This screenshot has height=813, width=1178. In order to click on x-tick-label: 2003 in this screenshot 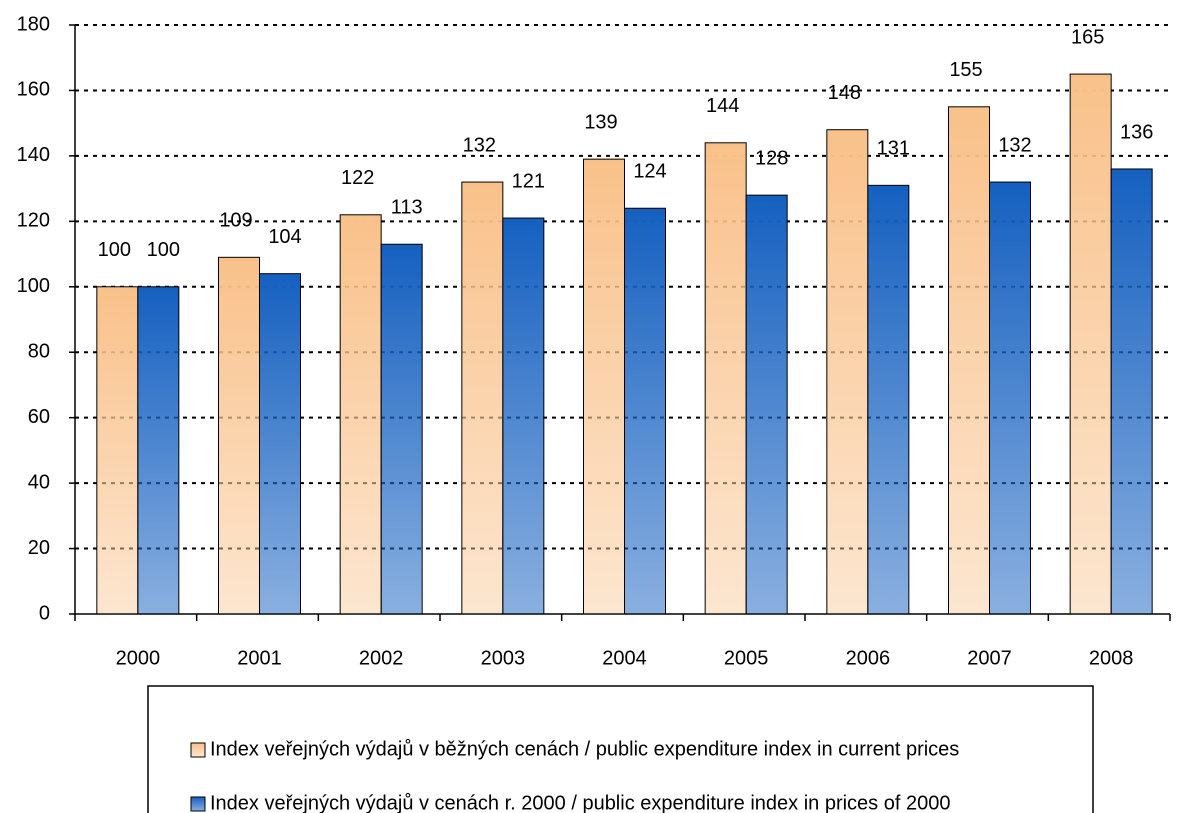, I will do `click(503, 658)`.